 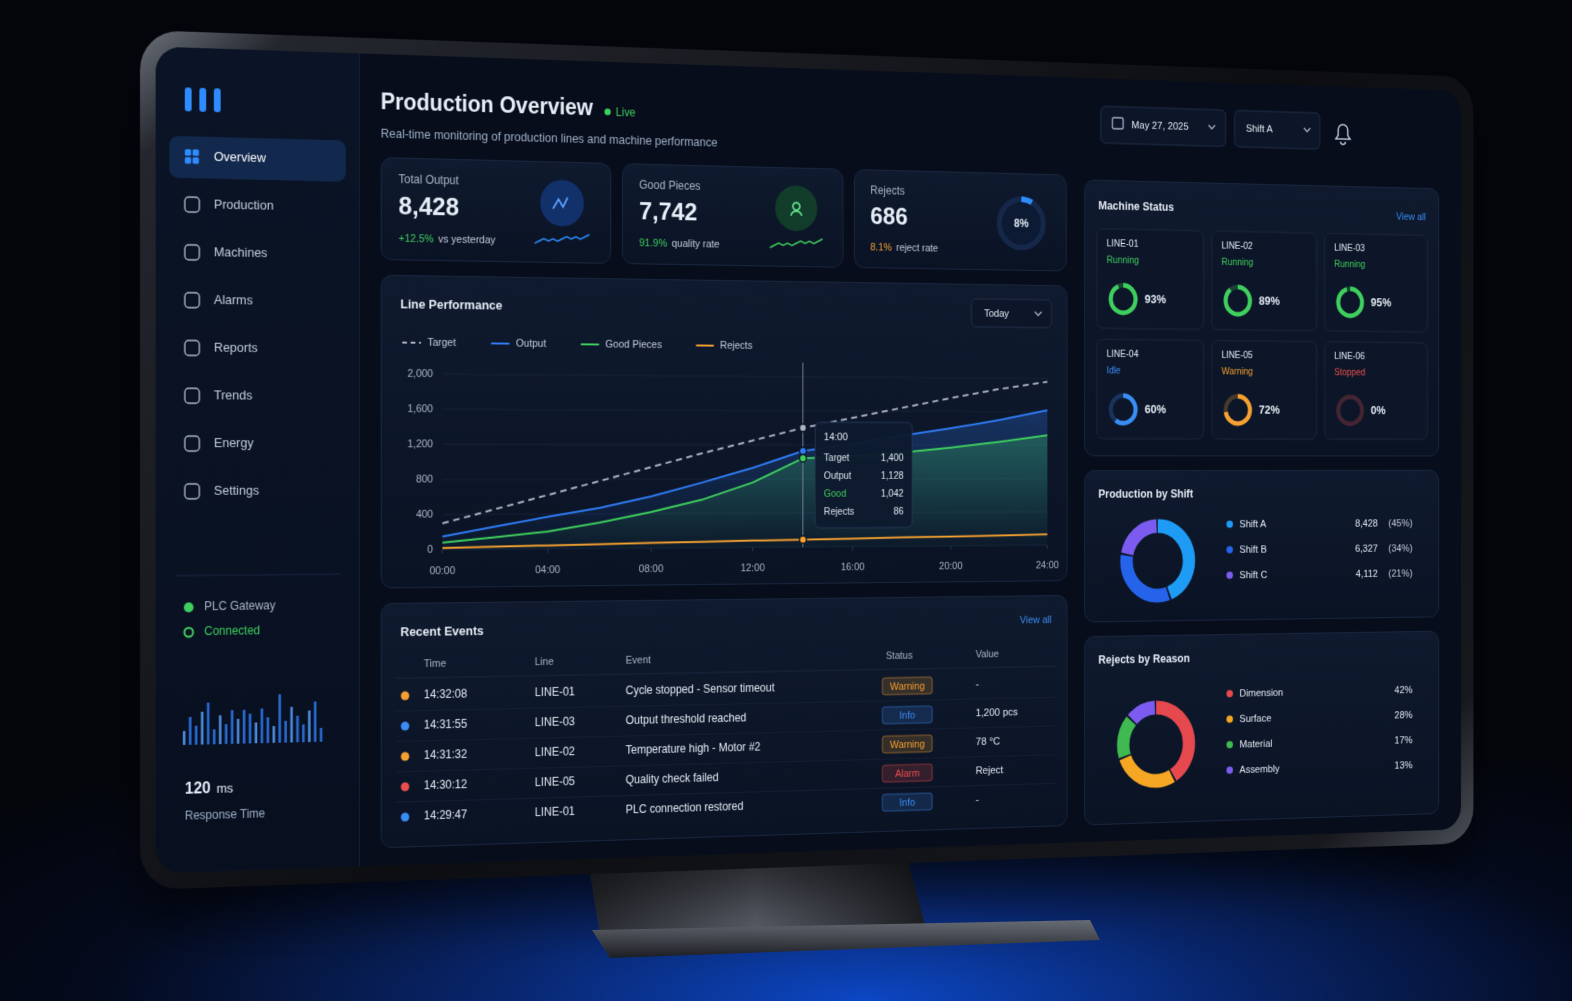 What do you see at coordinates (429, 206) in the screenshot?
I see `kpi-value: 8,428` at bounding box center [429, 206].